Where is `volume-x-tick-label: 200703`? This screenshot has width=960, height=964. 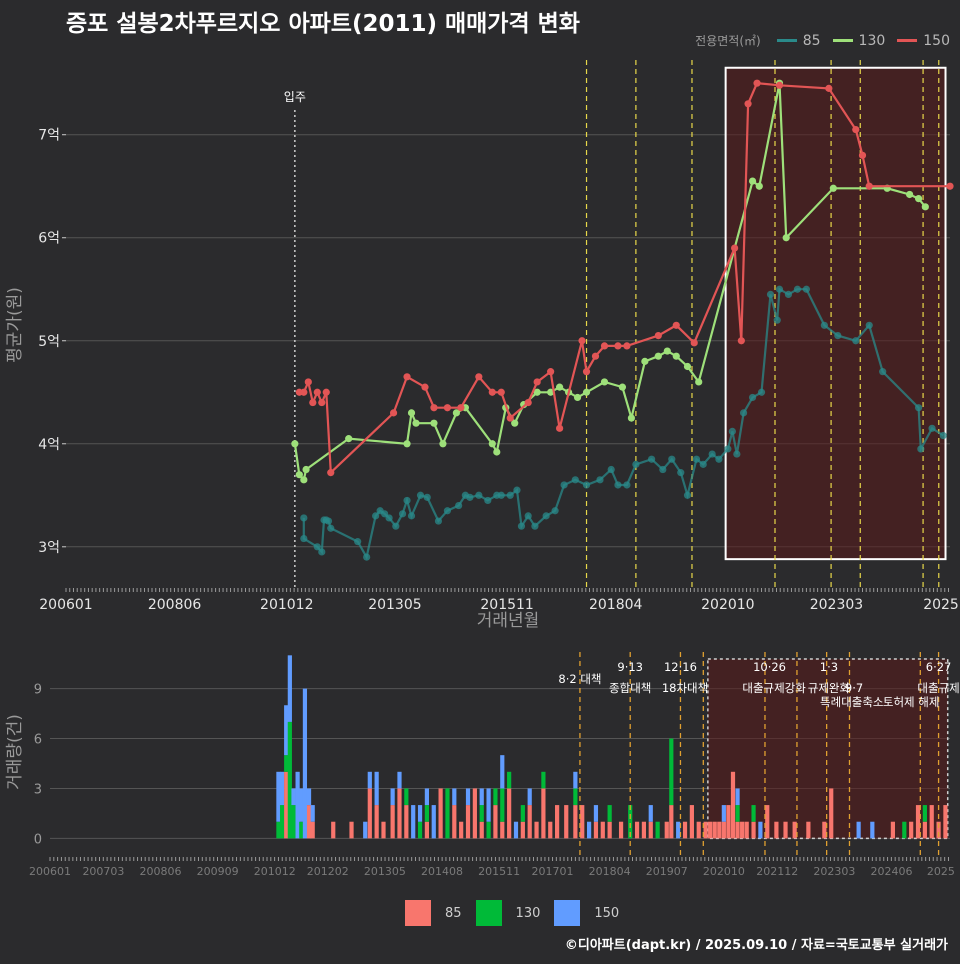
volume-x-tick-label: 200703 is located at coordinates (103, 871).